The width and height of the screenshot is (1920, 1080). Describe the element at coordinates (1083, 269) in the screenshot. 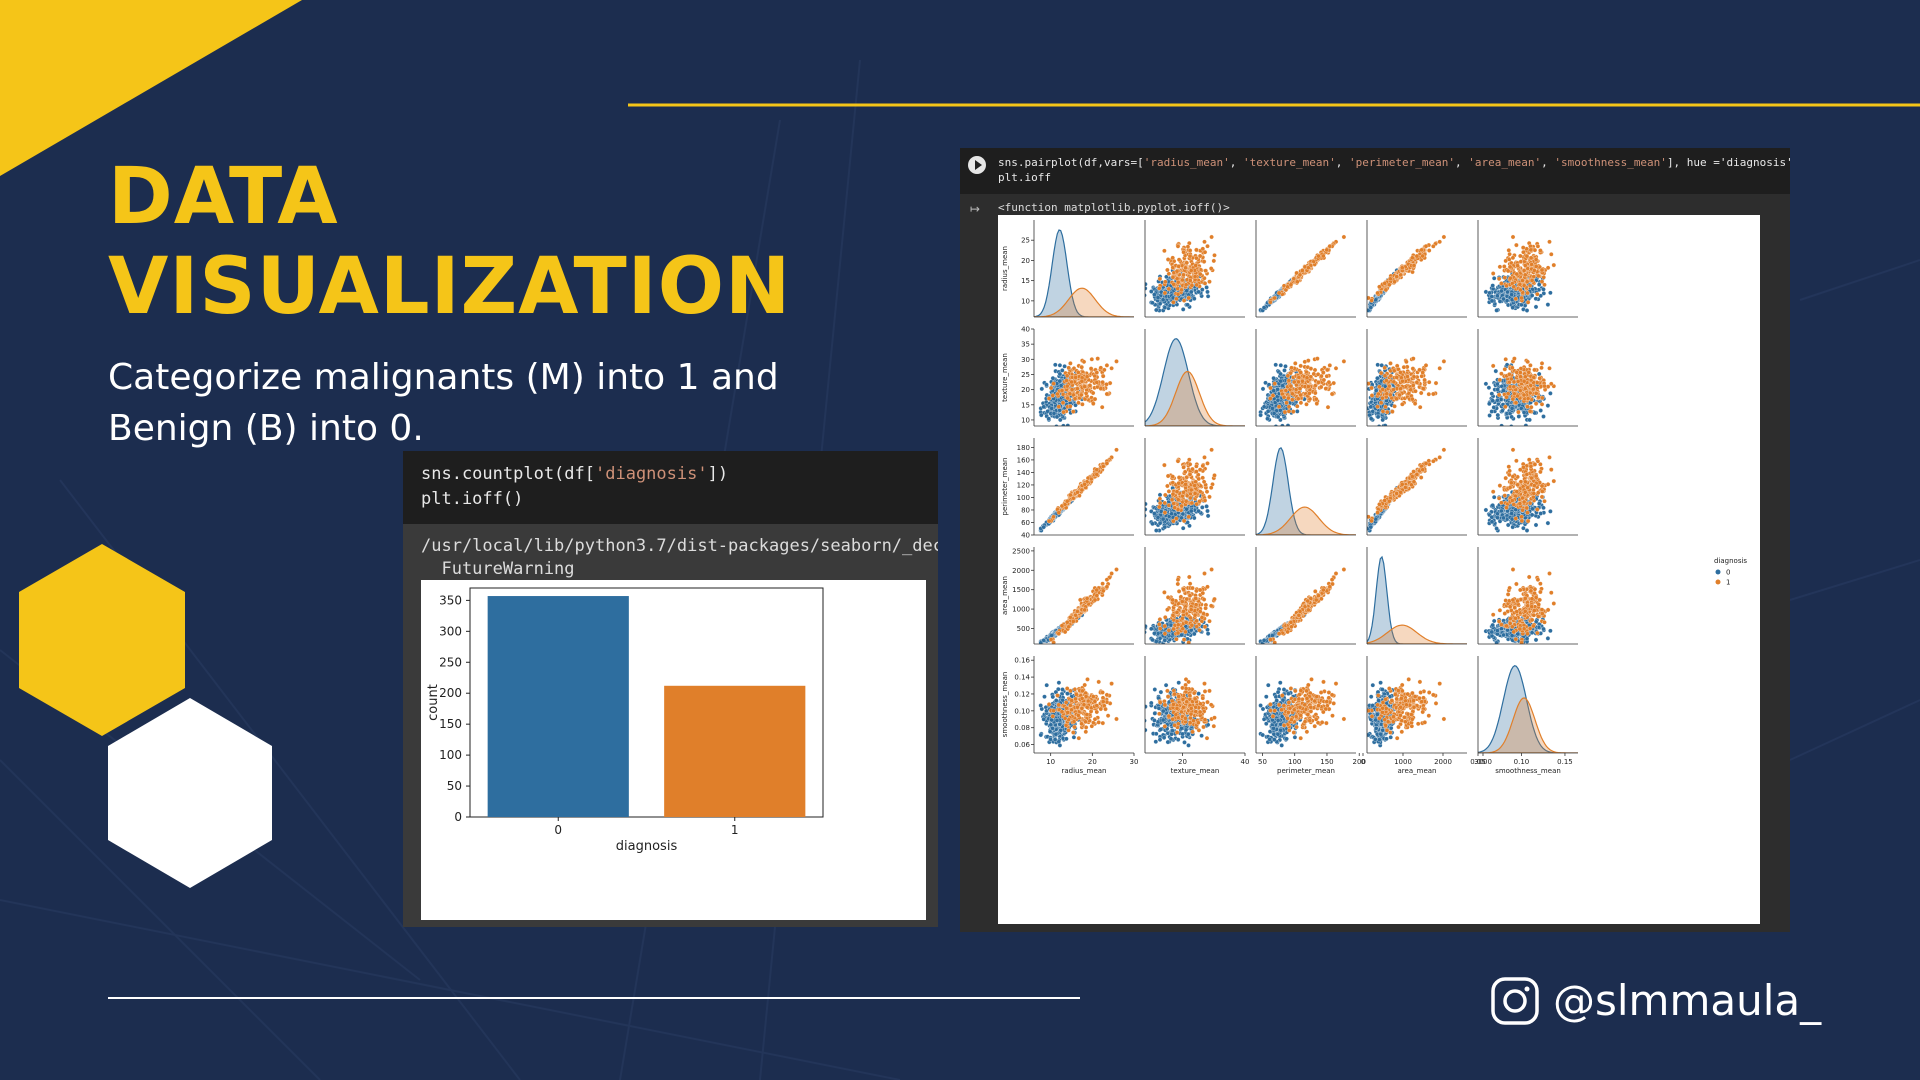

I see `pairplot-panel-radius_mean-vs-radius_mean` at that location.